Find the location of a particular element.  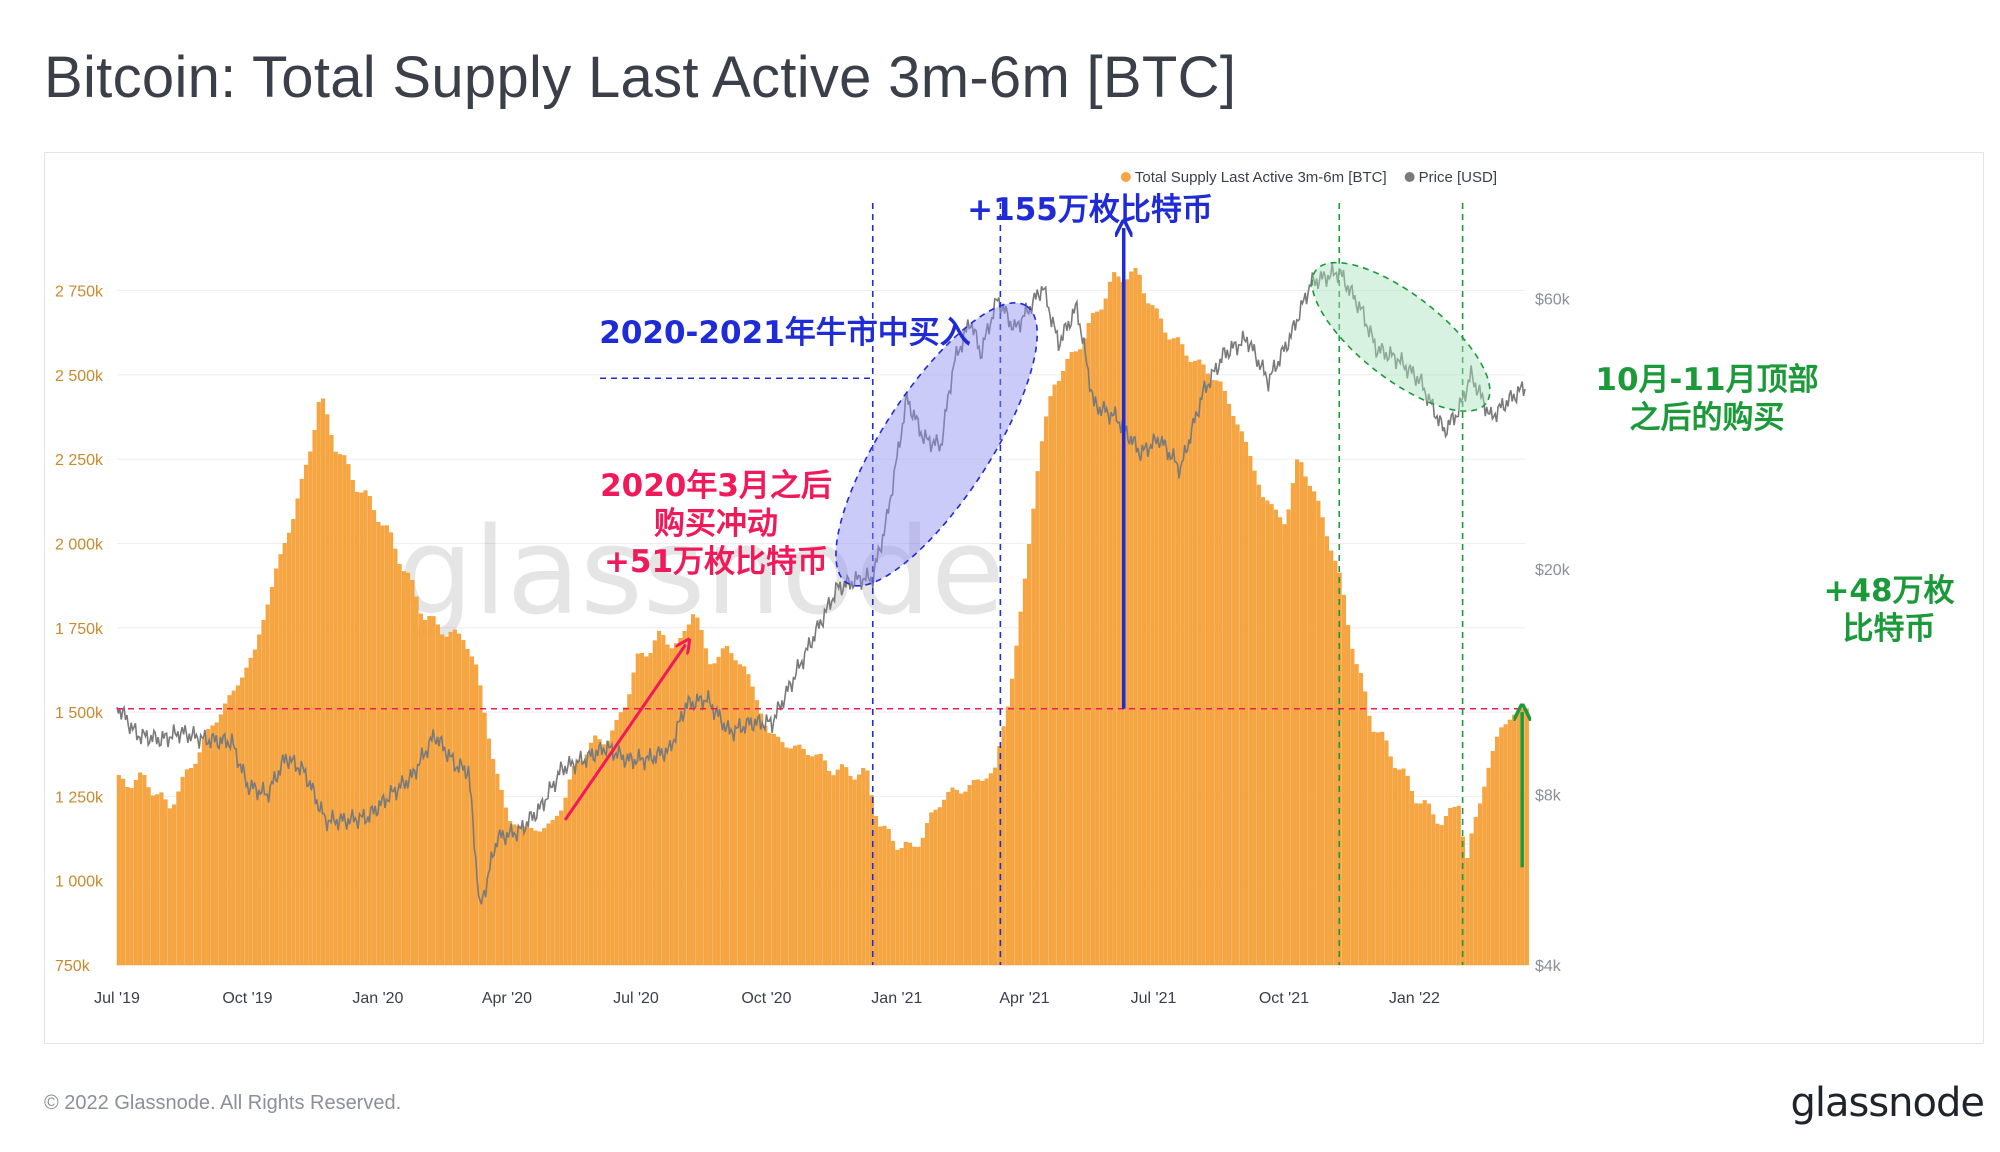

y-right-tick-label: $20k is located at coordinates (1553, 570).